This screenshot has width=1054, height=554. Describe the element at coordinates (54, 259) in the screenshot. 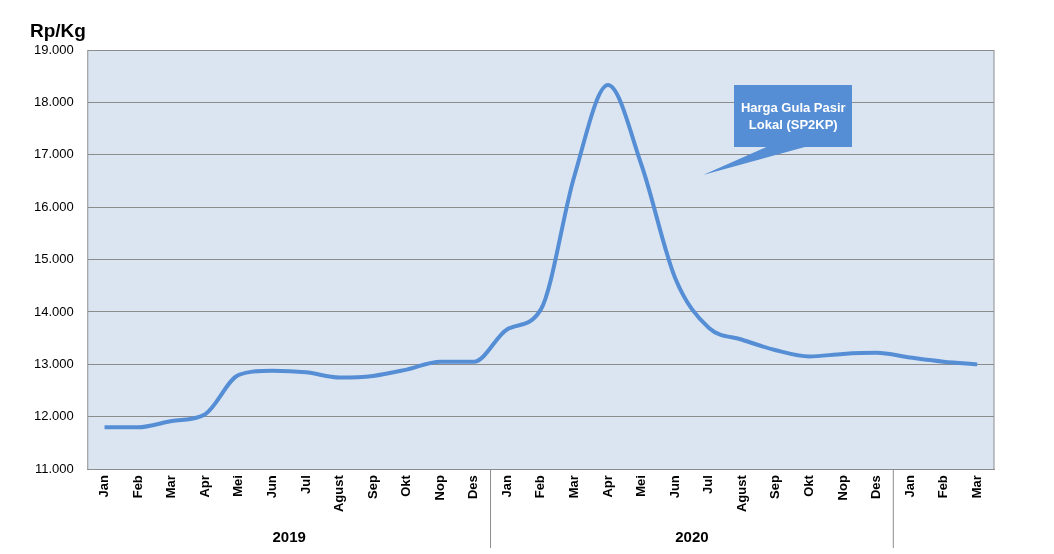

I see `y-tick-label: 15.000` at that location.